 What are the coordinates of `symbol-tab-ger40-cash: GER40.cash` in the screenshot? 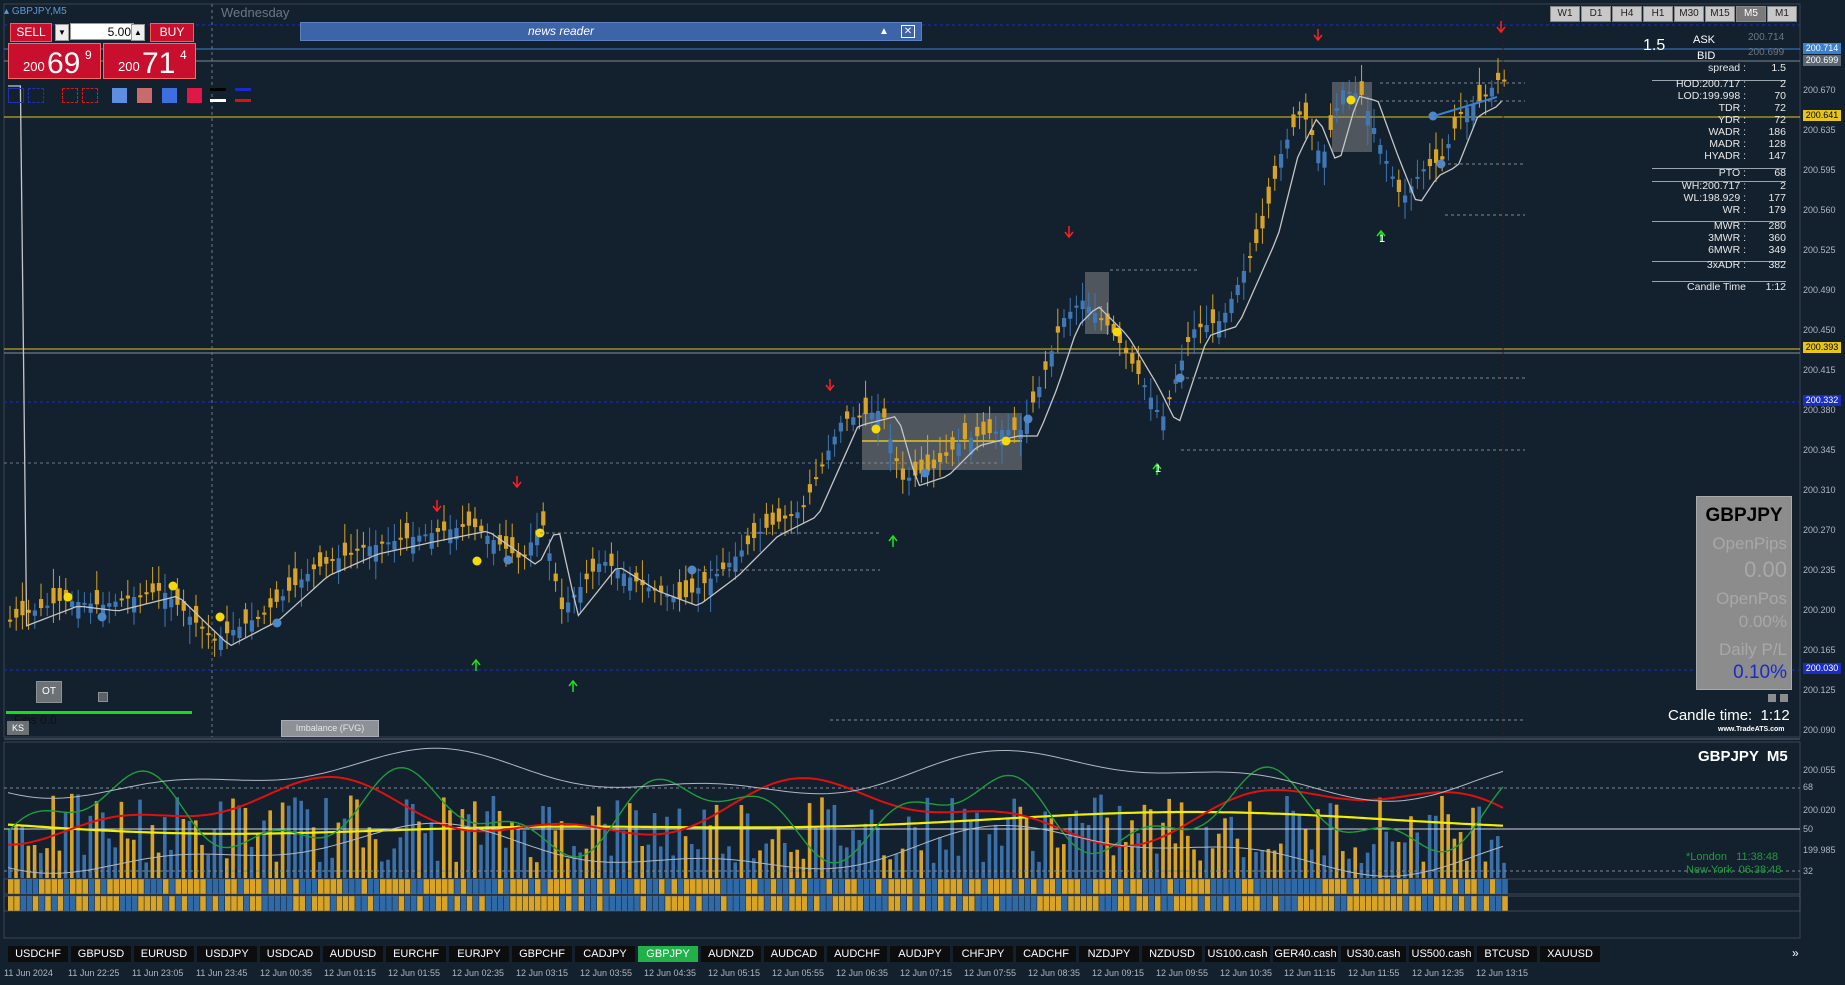 It's located at (1305, 954).